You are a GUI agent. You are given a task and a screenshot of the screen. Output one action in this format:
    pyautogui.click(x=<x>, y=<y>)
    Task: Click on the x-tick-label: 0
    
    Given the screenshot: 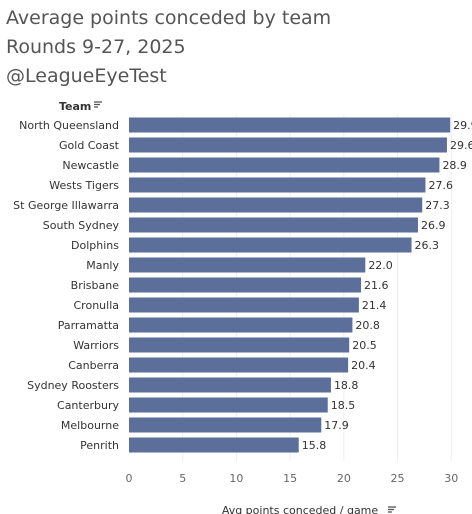 What is the action you would take?
    pyautogui.click(x=129, y=478)
    